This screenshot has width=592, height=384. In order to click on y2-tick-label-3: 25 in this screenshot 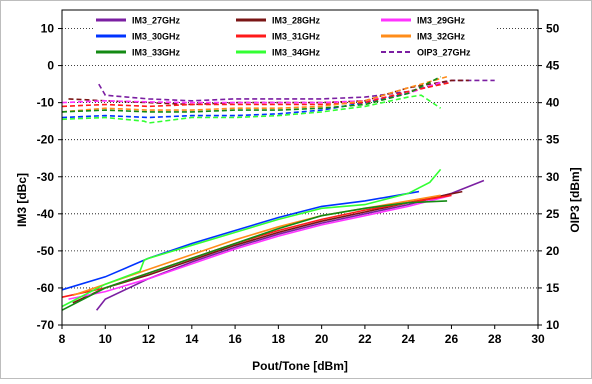, I will do `click(553, 214)`.